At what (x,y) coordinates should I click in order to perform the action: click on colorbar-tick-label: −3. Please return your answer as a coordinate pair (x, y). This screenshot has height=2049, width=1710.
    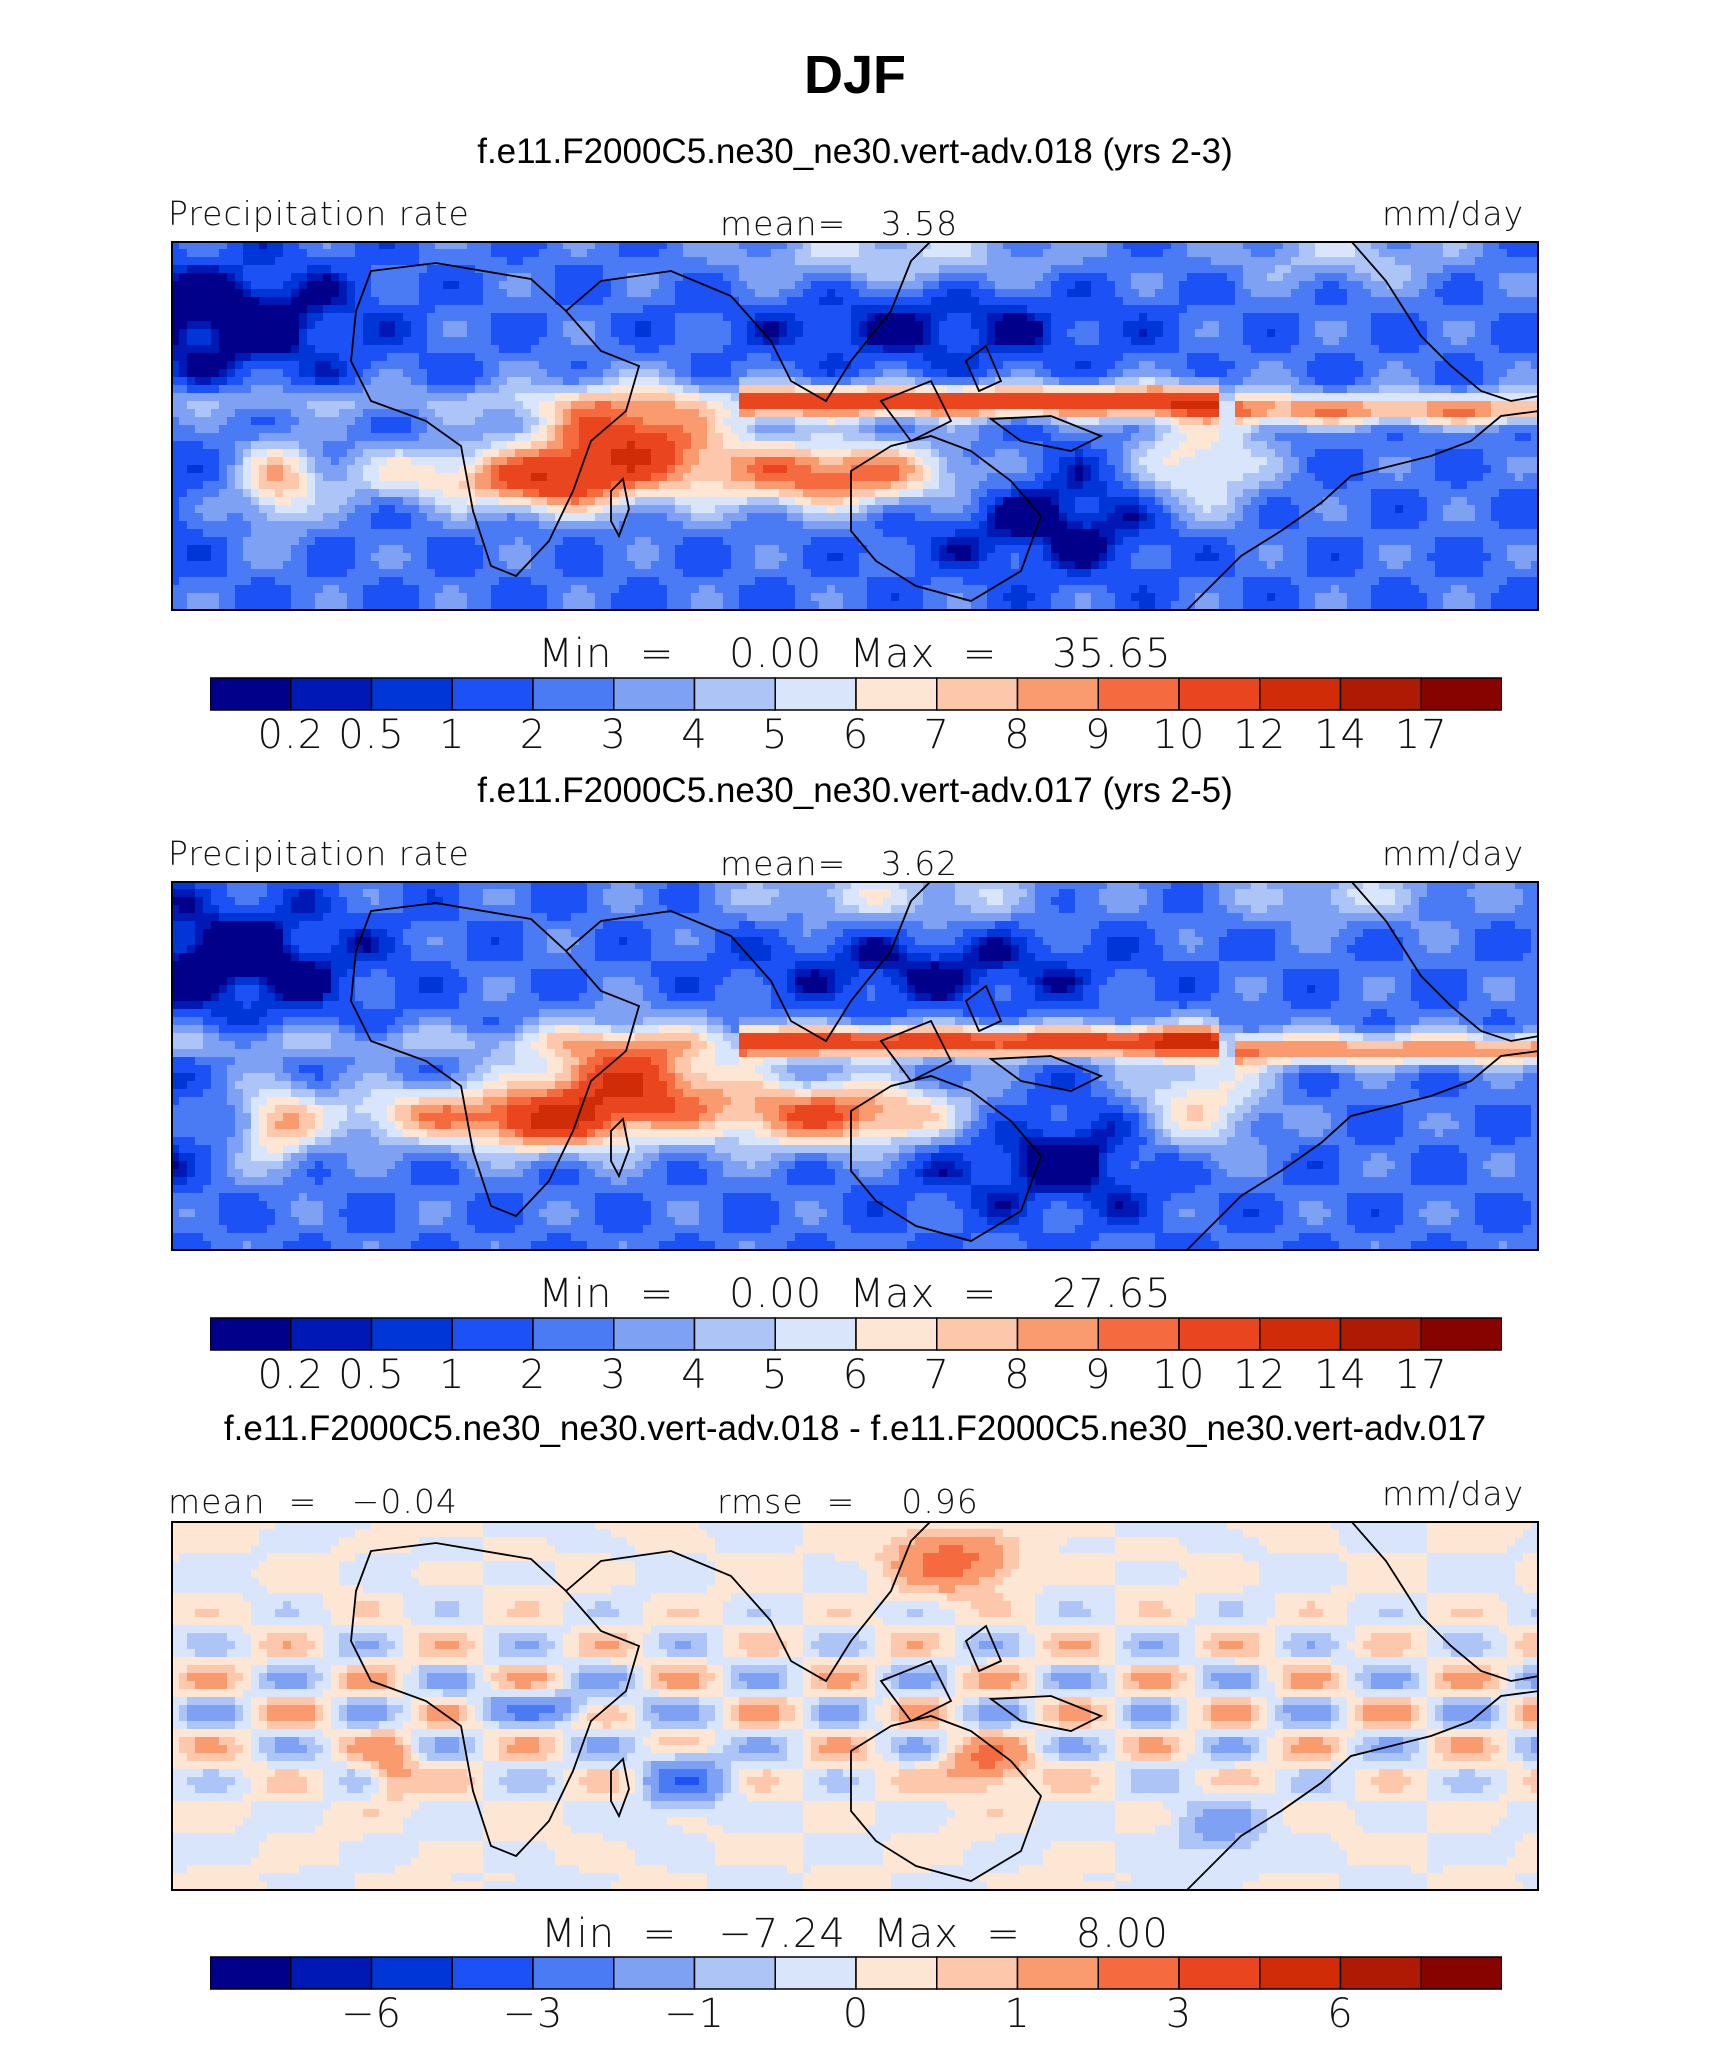
    Looking at the image, I should click on (533, 2014).